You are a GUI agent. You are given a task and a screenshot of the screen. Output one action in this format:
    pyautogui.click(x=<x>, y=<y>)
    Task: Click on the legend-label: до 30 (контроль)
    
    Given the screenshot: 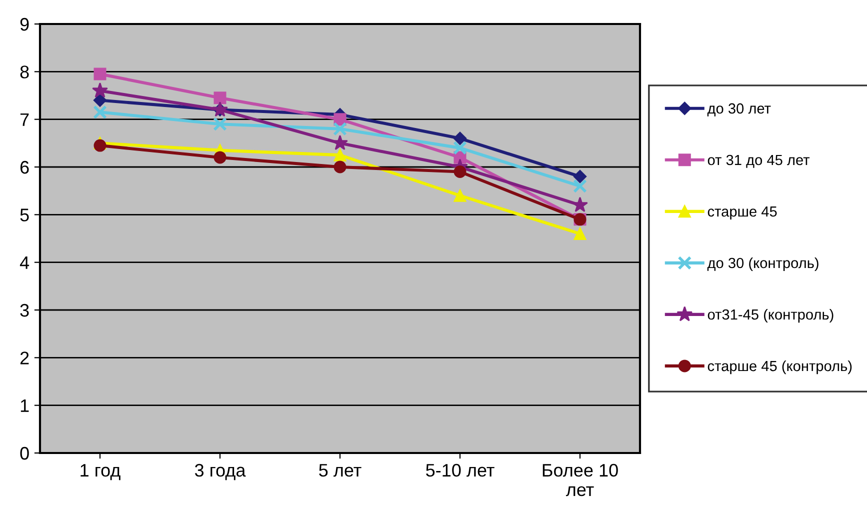 What is the action you would take?
    pyautogui.click(x=762, y=264)
    